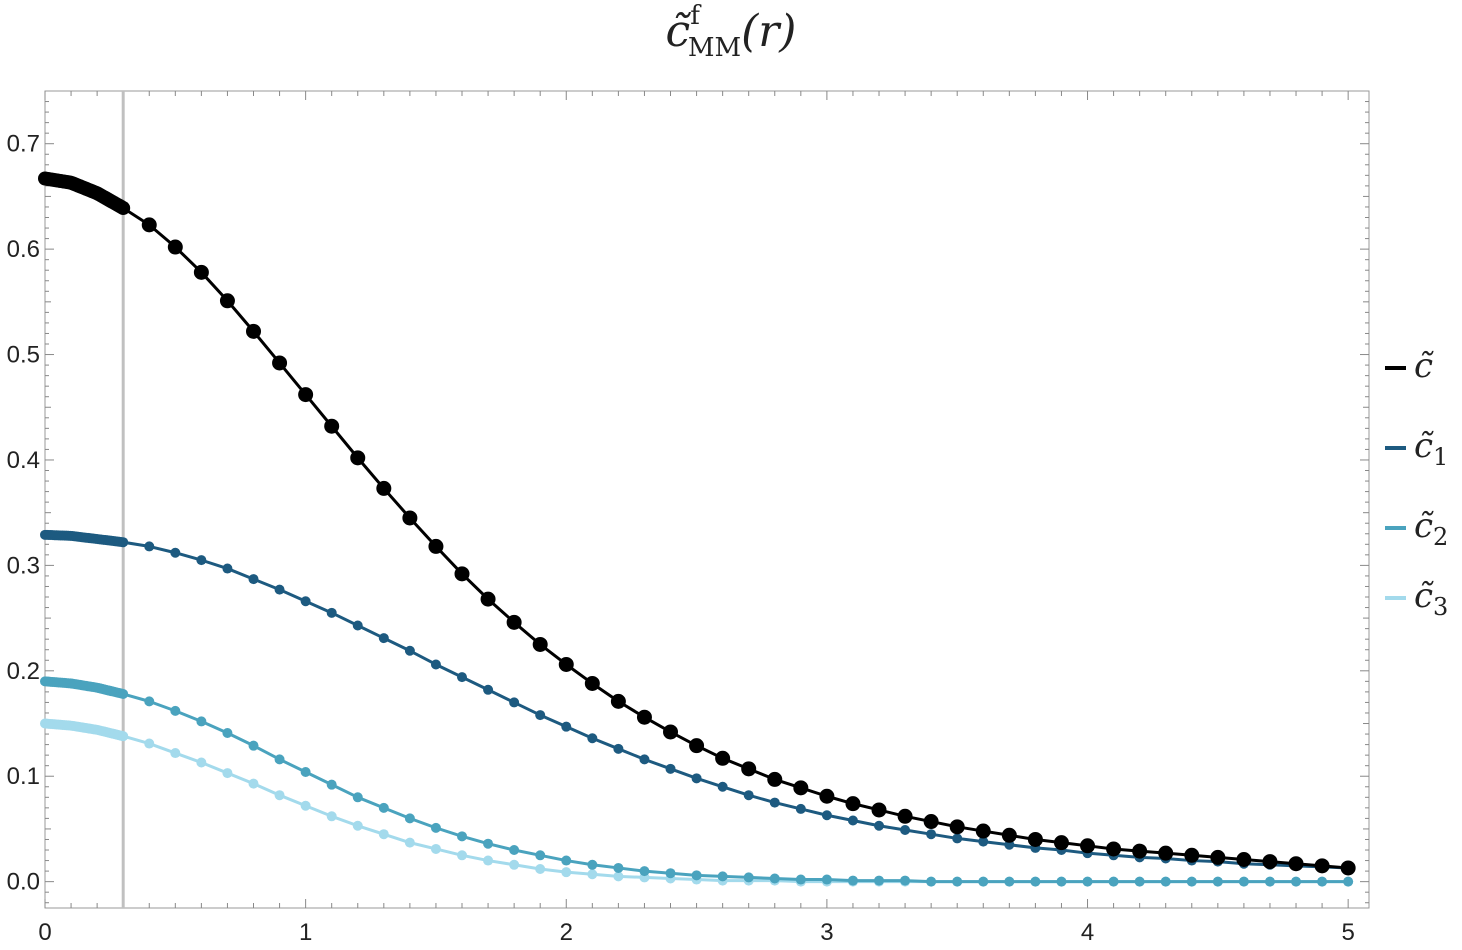 This screenshot has height=950, width=1462. Describe the element at coordinates (23, 882) in the screenshot. I see `y-tick-label: 0.0` at that location.